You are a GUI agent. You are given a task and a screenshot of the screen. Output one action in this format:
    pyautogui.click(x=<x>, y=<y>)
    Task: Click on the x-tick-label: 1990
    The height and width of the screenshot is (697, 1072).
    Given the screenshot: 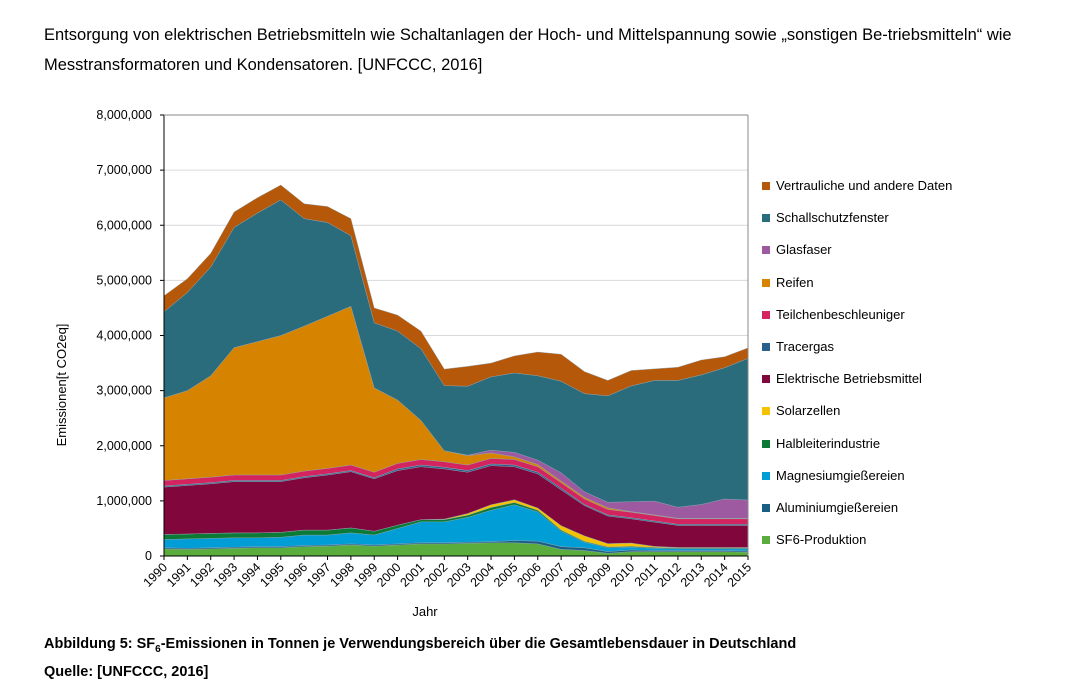 What is the action you would take?
    pyautogui.click(x=156, y=575)
    